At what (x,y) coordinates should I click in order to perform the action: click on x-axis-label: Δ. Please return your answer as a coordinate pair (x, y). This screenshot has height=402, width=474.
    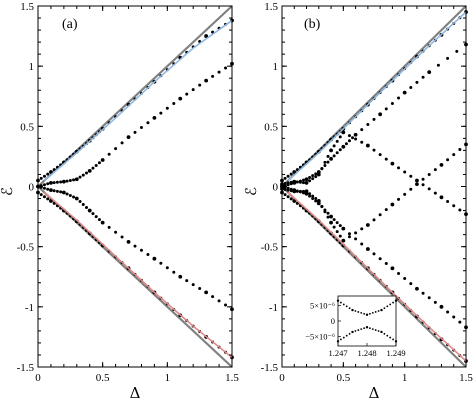
    Looking at the image, I should click on (135, 393).